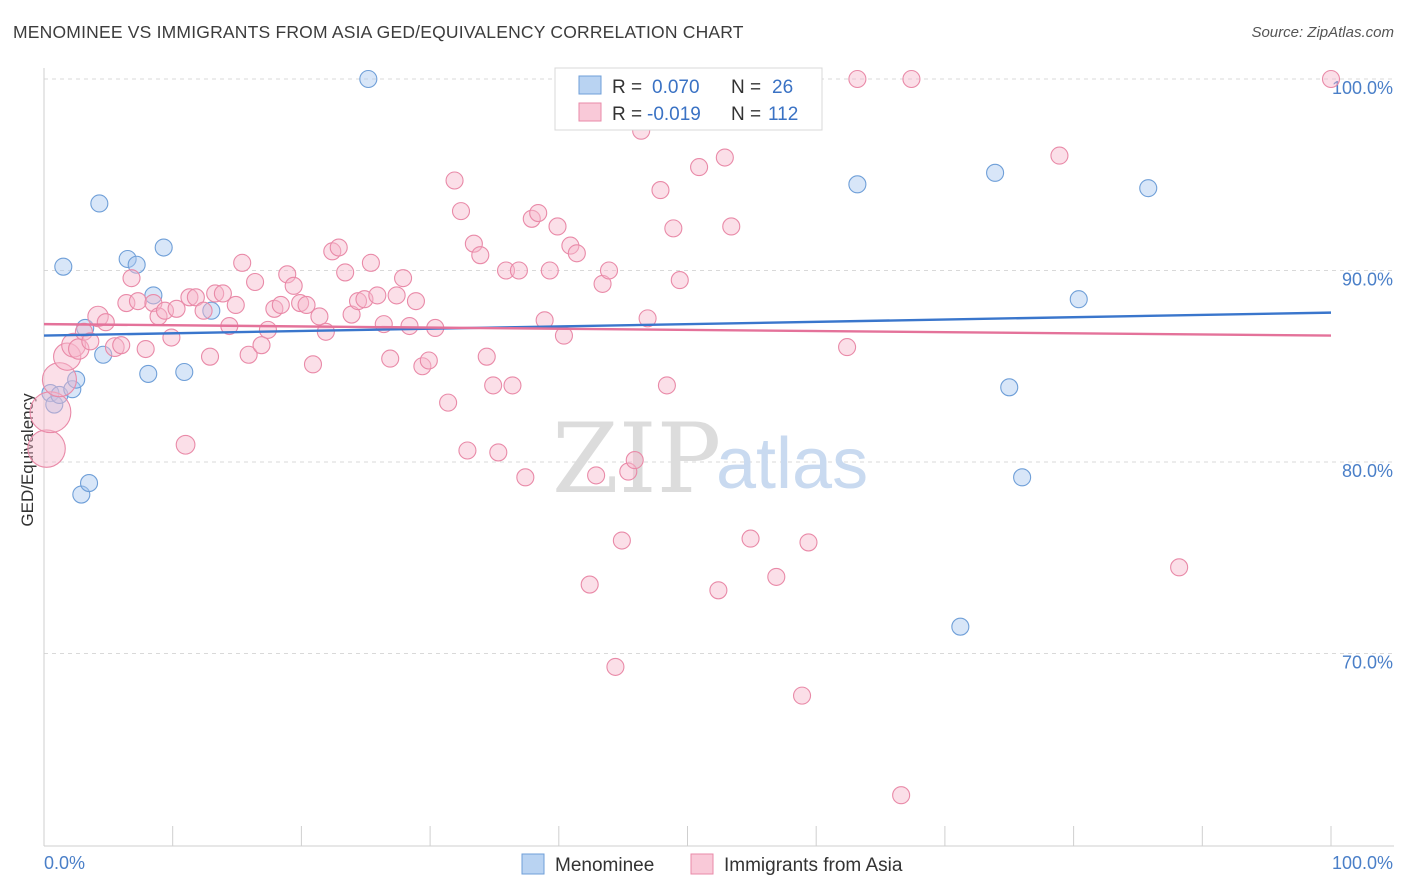 The height and width of the screenshot is (892, 1406). Describe the element at coordinates (676, 87) in the screenshot. I see `legend-r-value-1: 0.070` at that location.